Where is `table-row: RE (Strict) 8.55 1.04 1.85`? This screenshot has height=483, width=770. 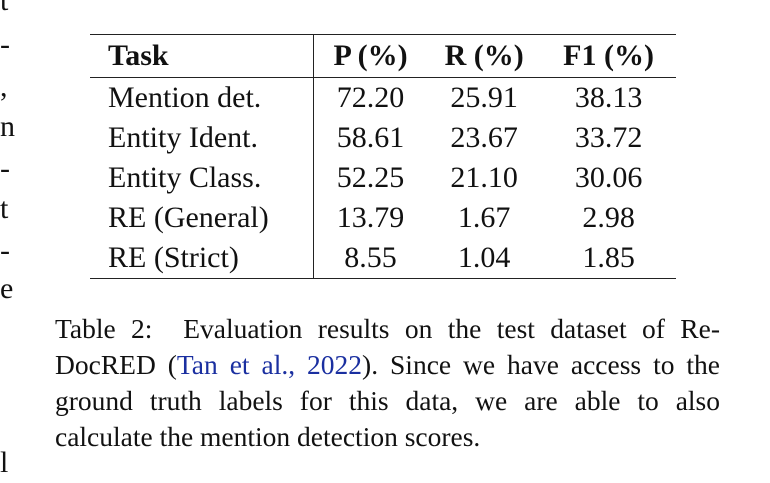 table-row: RE (Strict) 8.55 1.04 1.85 is located at coordinates (383, 258).